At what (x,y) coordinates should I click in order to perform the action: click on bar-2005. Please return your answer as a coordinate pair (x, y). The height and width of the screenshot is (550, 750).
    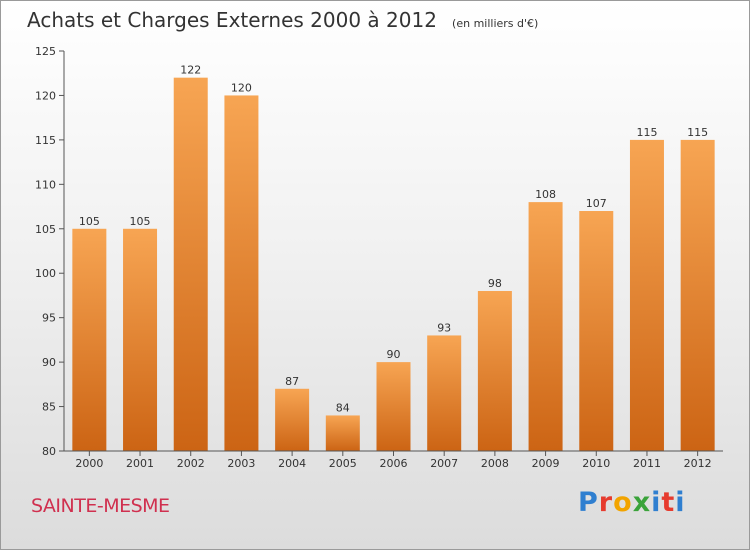
    Looking at the image, I should click on (342, 433).